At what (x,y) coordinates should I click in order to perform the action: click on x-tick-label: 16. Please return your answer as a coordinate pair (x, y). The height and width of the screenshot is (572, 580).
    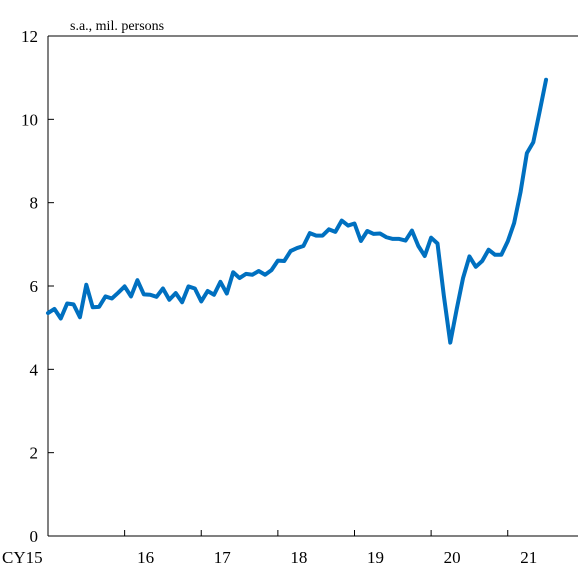
    Looking at the image, I should click on (145, 557).